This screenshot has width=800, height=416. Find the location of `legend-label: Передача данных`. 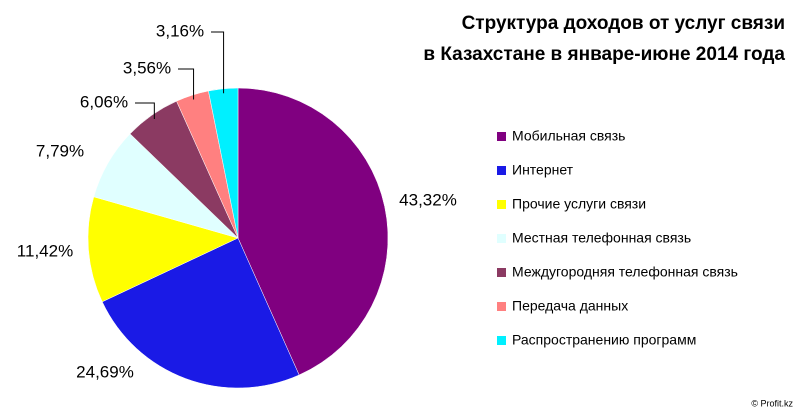

legend-label: Передача данных is located at coordinates (570, 306).